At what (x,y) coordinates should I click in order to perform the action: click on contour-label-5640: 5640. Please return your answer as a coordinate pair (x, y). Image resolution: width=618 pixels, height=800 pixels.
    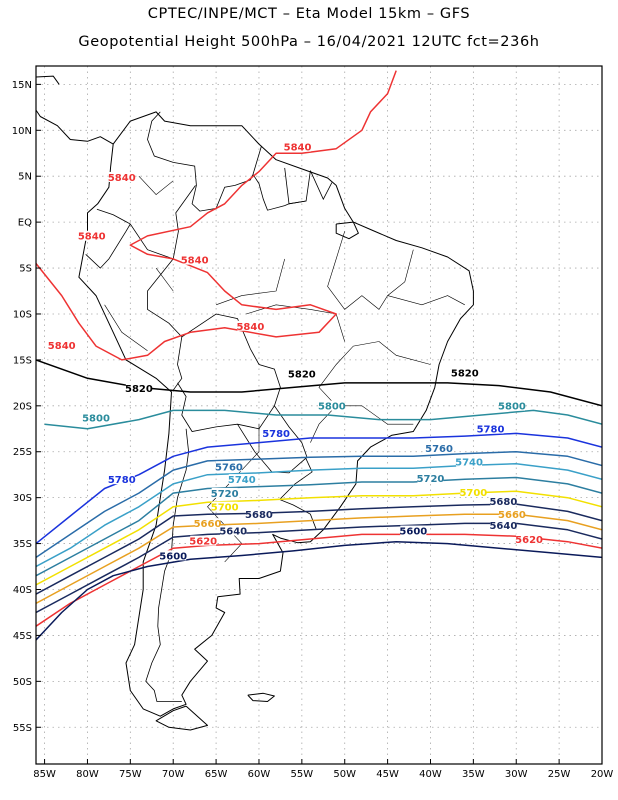
    Looking at the image, I should click on (233, 532).